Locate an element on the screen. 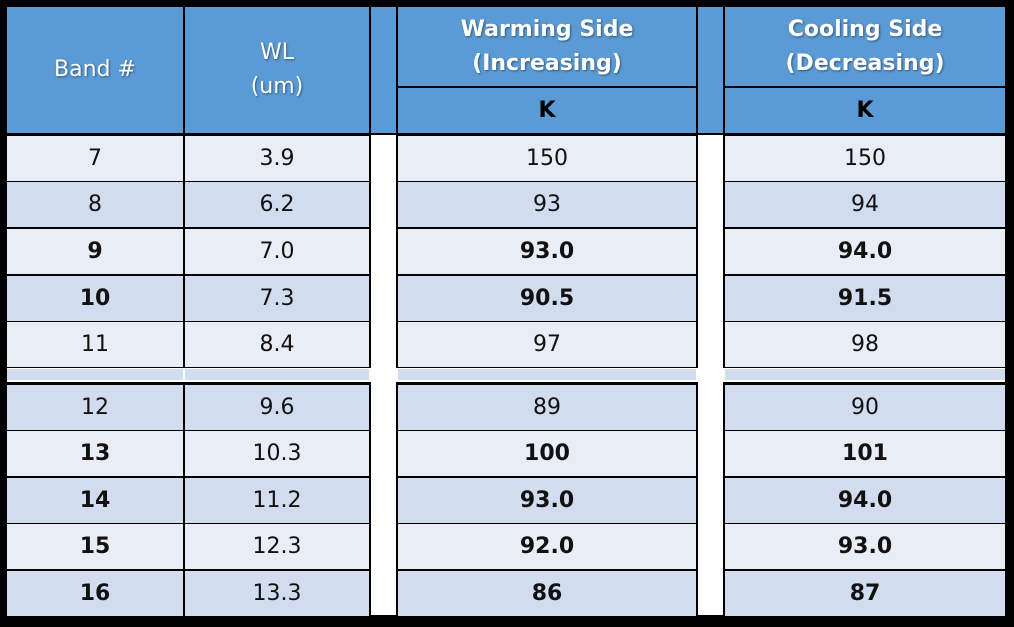 The image size is (1014, 627). cell-wl: 3.9 is located at coordinates (277, 158).